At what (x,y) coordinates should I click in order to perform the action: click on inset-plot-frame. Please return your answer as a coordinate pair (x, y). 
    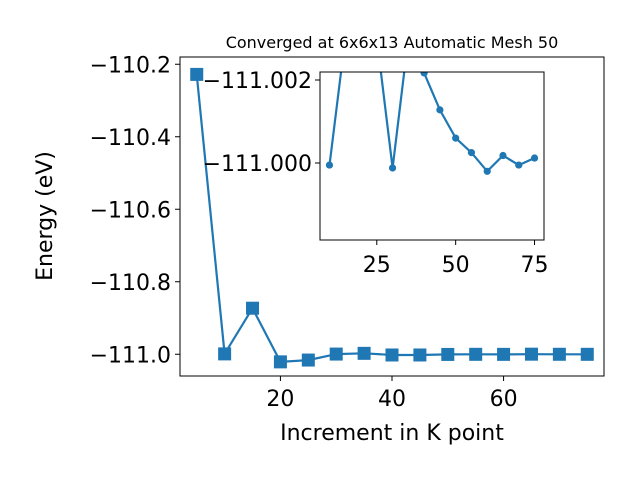
    Looking at the image, I should click on (432, 156).